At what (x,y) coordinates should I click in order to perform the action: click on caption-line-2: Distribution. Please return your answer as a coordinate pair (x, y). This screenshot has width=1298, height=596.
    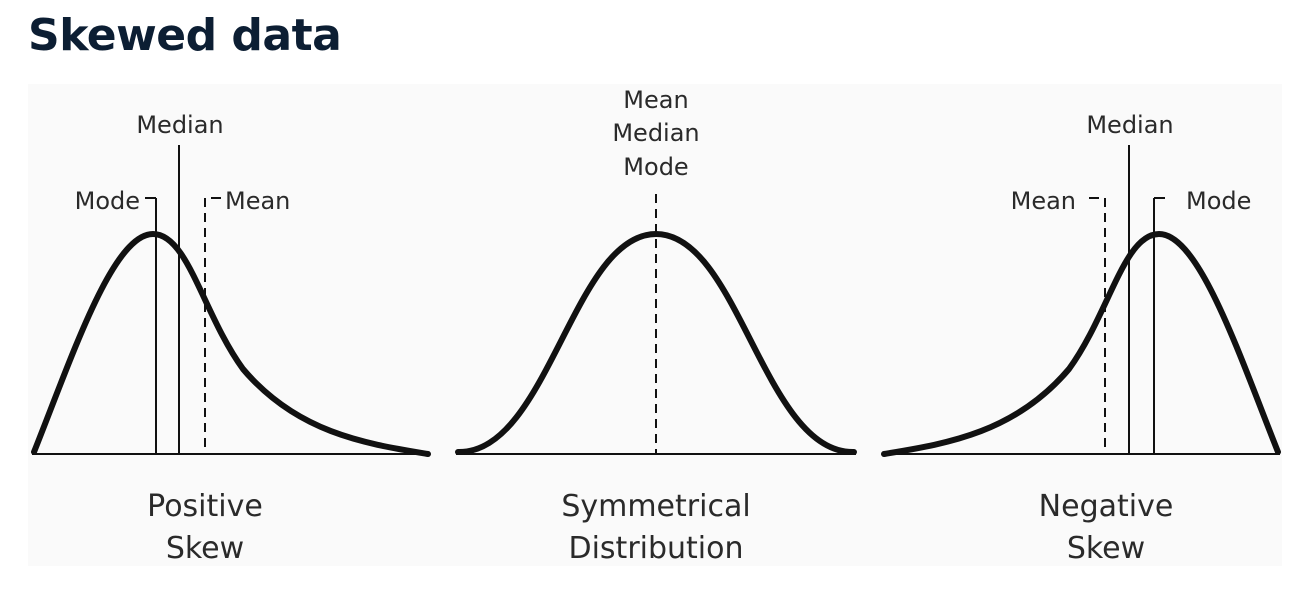
    Looking at the image, I should click on (655, 548).